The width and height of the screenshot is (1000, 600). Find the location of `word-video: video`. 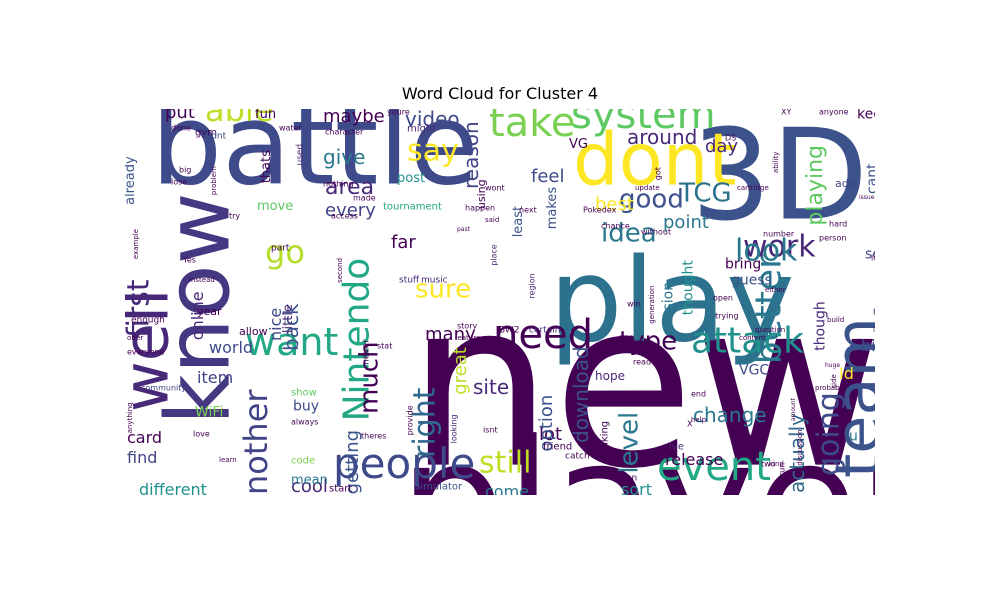

word-video: video is located at coordinates (432, 120).